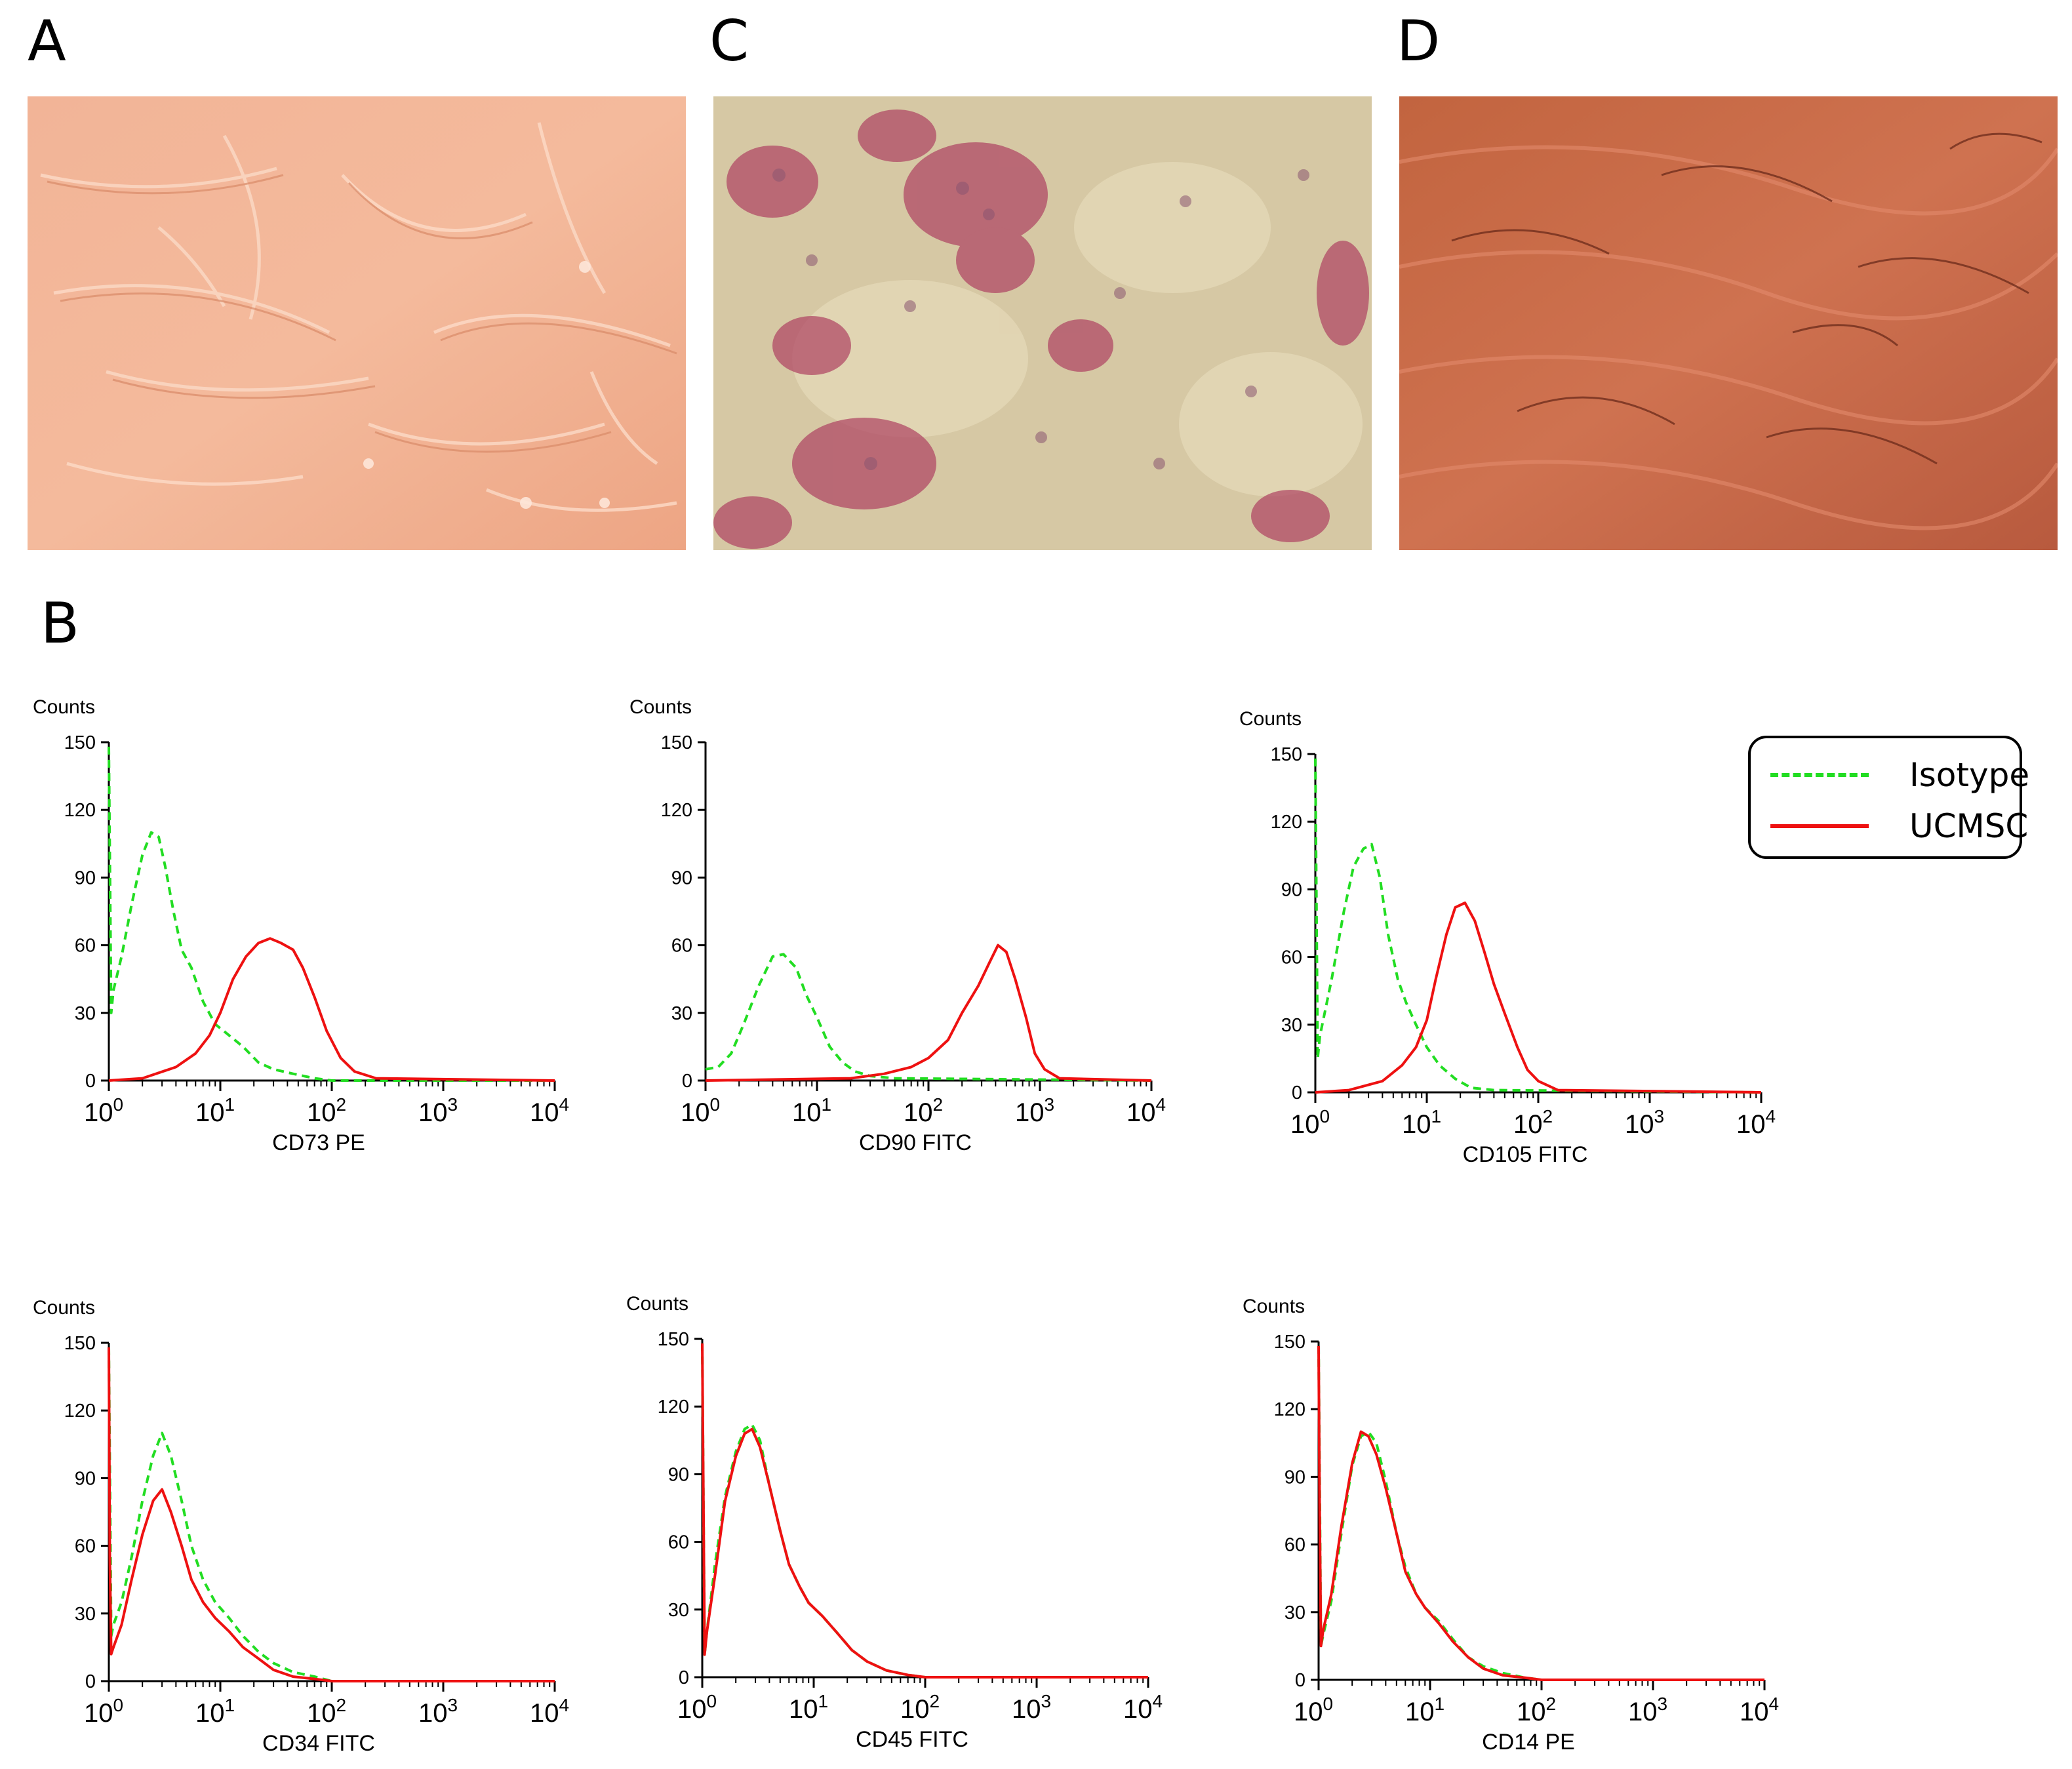 This screenshot has width=2072, height=1769. What do you see at coordinates (1290, 1342) in the screenshot?
I see `chart5-ytick-label: 150` at bounding box center [1290, 1342].